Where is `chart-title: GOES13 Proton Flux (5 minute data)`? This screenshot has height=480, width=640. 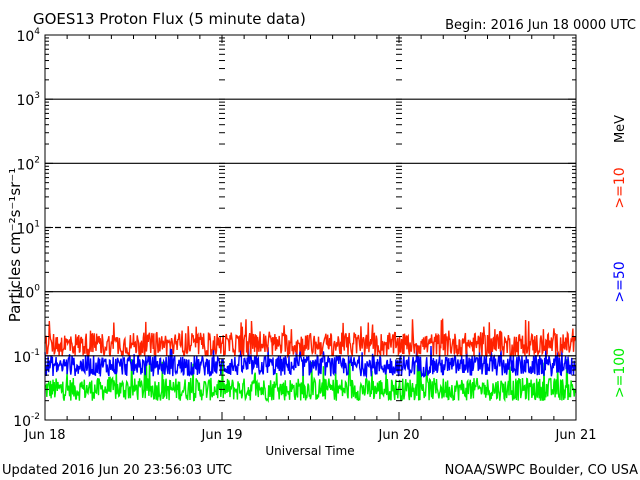
chart-title: GOES13 Proton Flux (5 minute data) is located at coordinates (169, 19).